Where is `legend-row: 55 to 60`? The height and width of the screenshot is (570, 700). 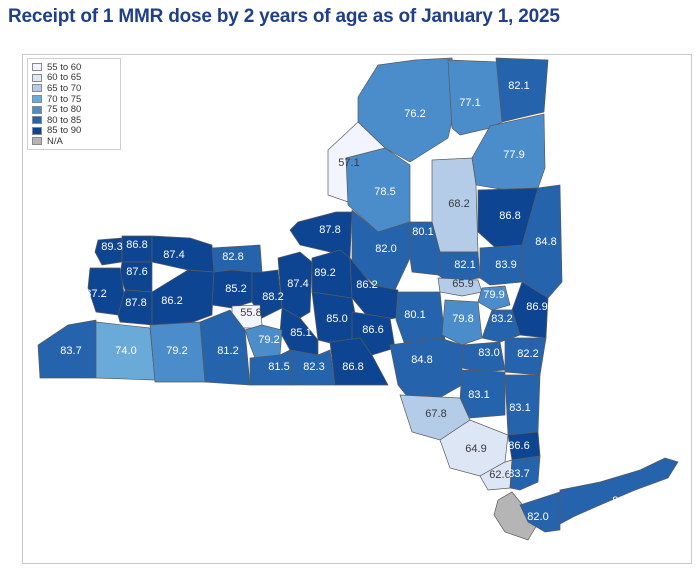 legend-row: 55 to 60 is located at coordinates (74, 67).